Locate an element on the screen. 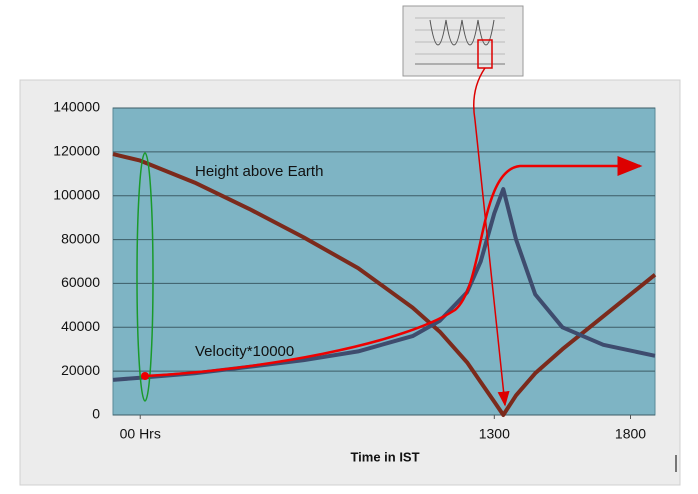  thumbnail is located at coordinates (463, 41).